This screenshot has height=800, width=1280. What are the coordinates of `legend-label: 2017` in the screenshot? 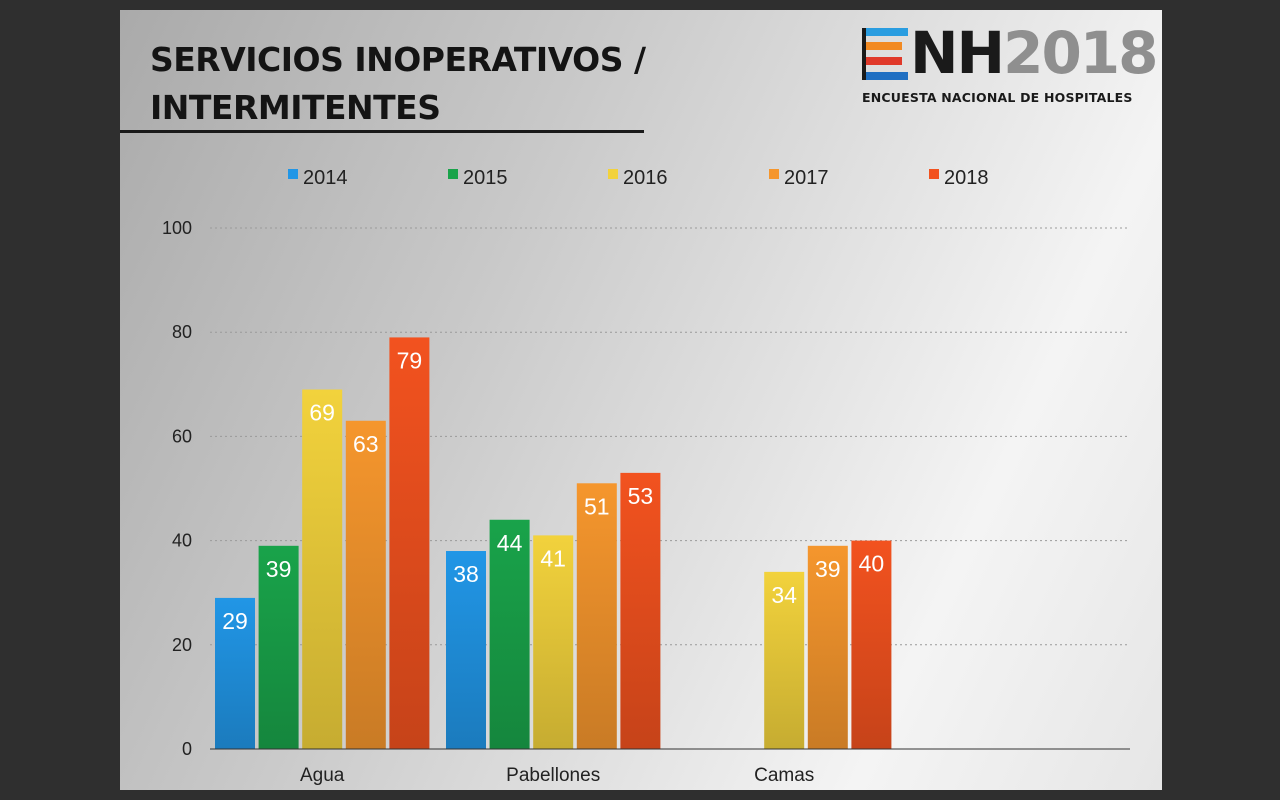 It's located at (806, 178).